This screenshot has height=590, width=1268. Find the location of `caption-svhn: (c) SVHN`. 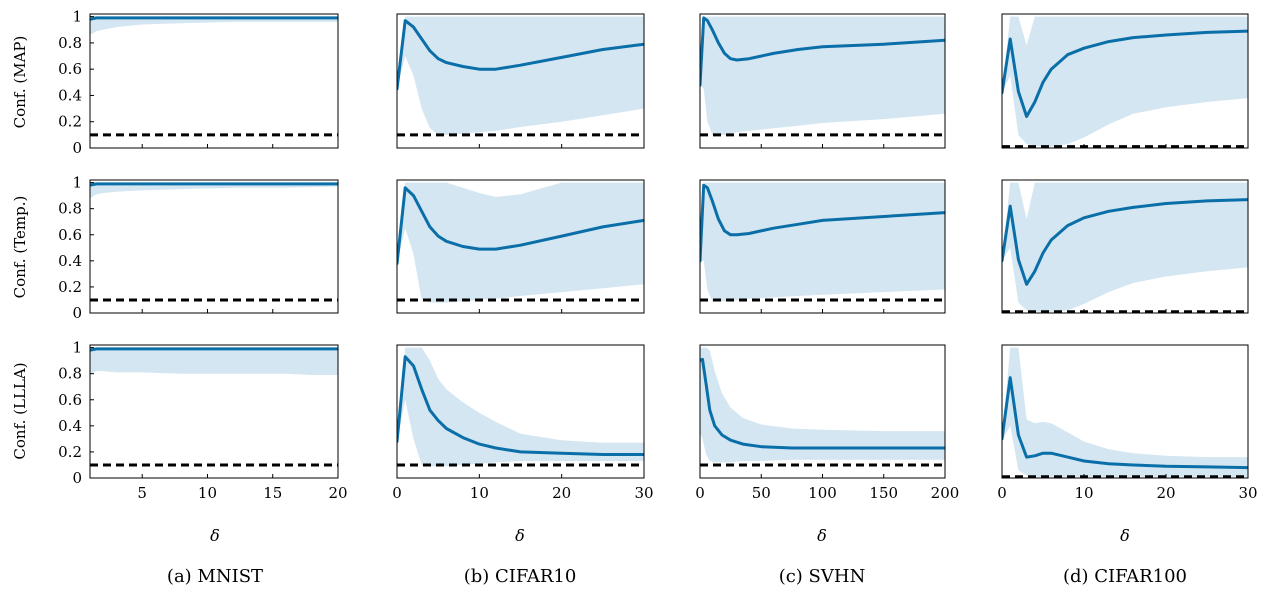

caption-svhn: (c) SVHN is located at coordinates (822, 576).